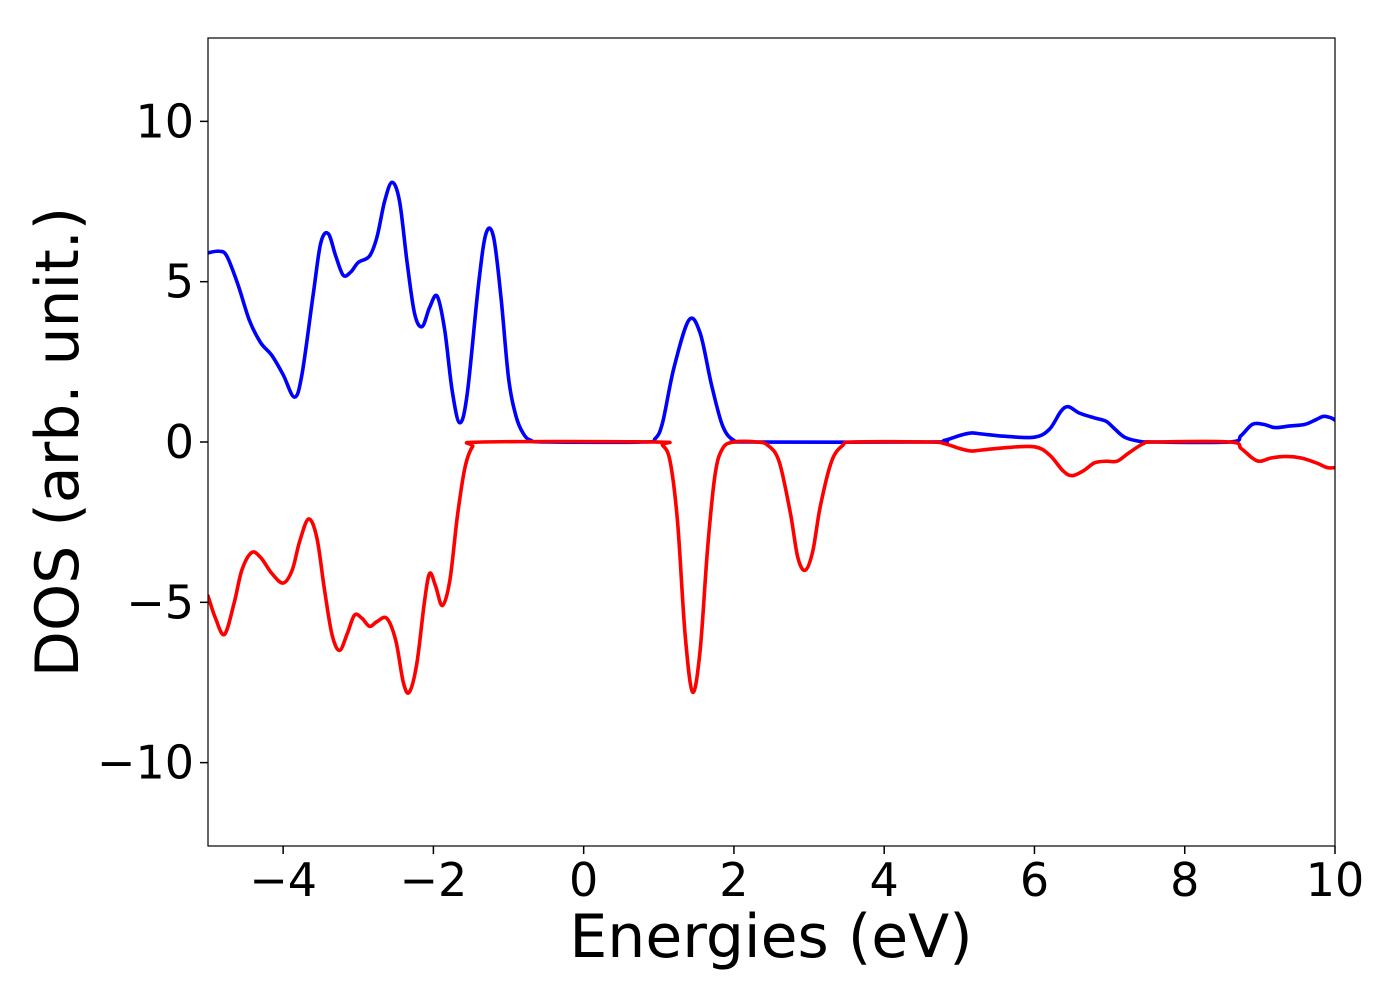 The width and height of the screenshot is (1400, 1000). Describe the element at coordinates (733, 880) in the screenshot. I see `x-tick-label: 2` at that location.